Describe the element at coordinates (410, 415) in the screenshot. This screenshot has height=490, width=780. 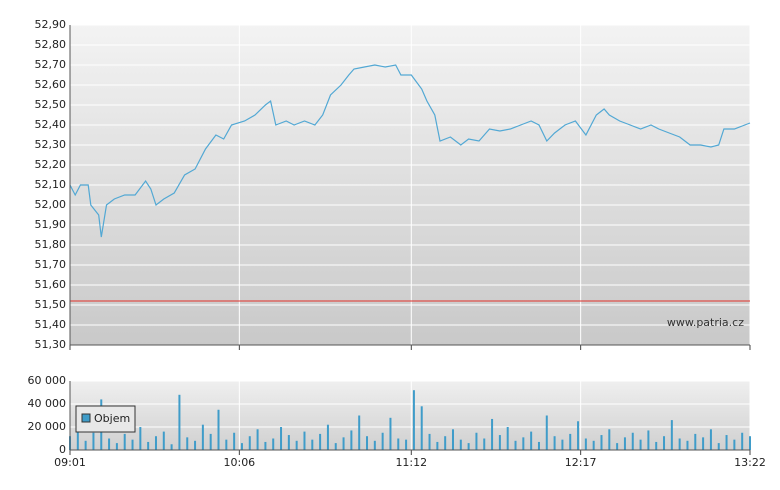
I see `plot-background` at that location.